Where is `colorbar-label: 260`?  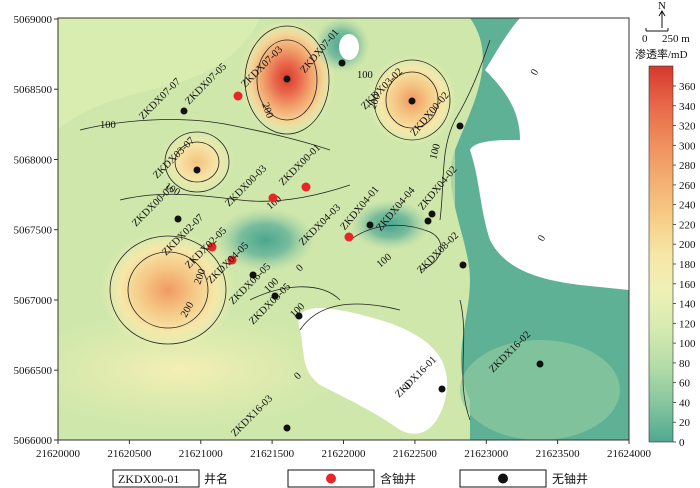
colorbar-label: 260 is located at coordinates (687, 186).